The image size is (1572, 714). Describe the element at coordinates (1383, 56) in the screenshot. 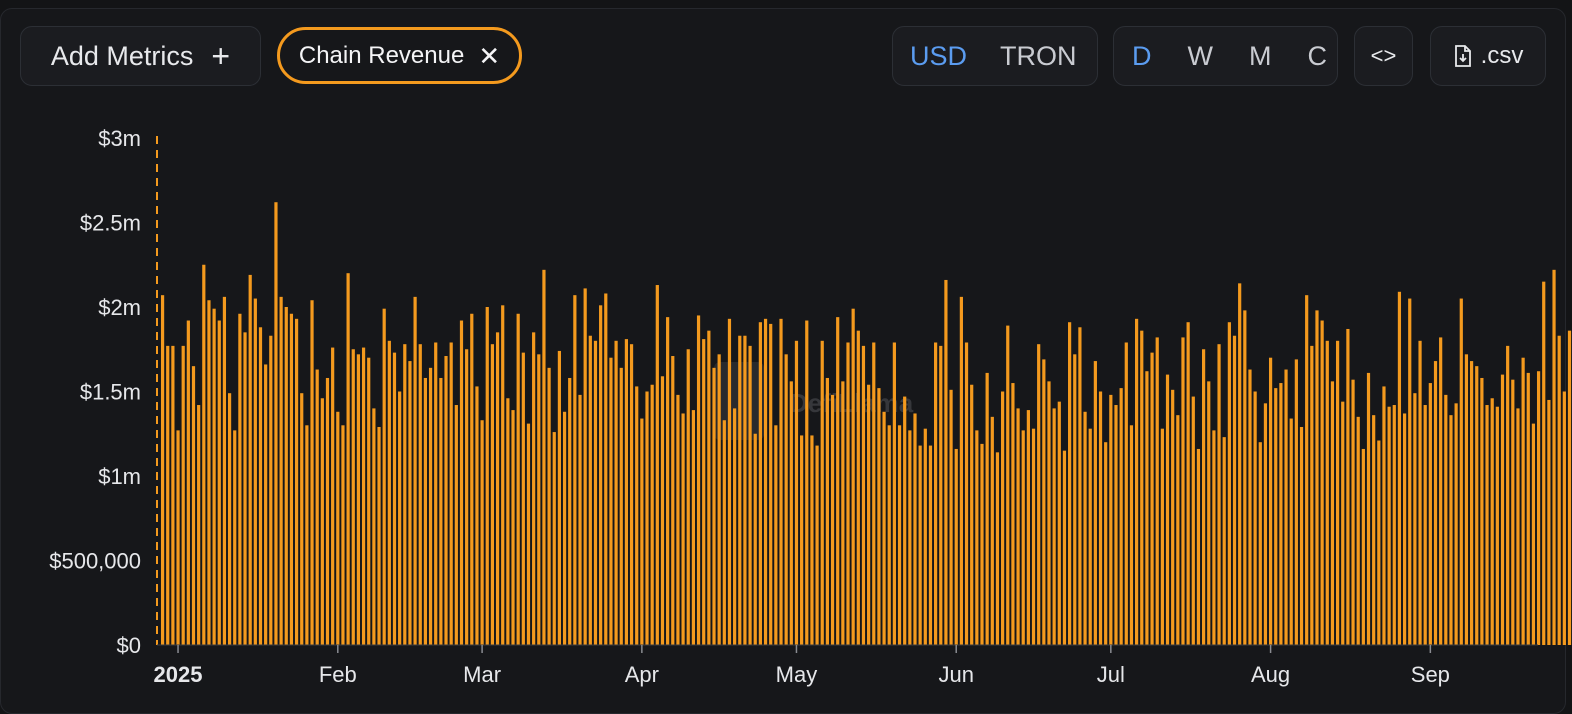

I see `embed-button: <>` at that location.